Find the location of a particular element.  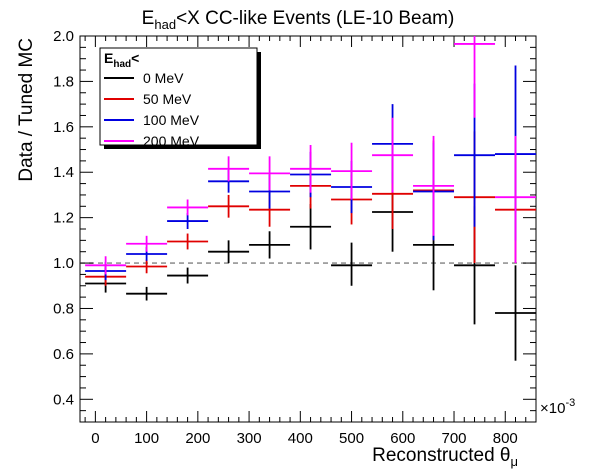

legend-title-main: E is located at coordinates (108, 58).